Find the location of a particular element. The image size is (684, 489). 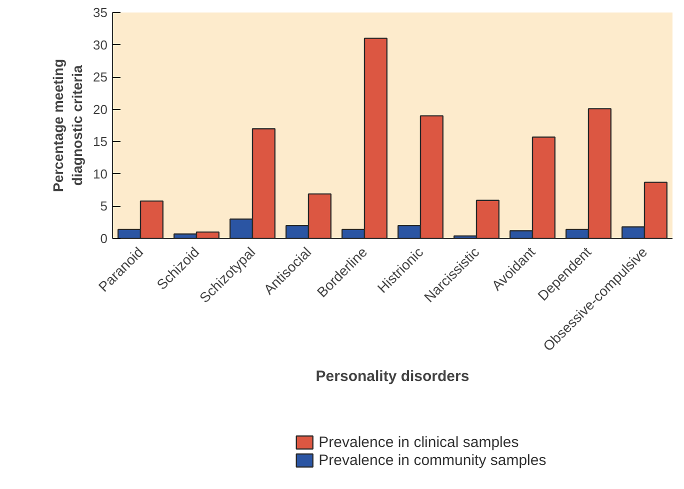

y-tick-label: 30 is located at coordinates (100, 44).